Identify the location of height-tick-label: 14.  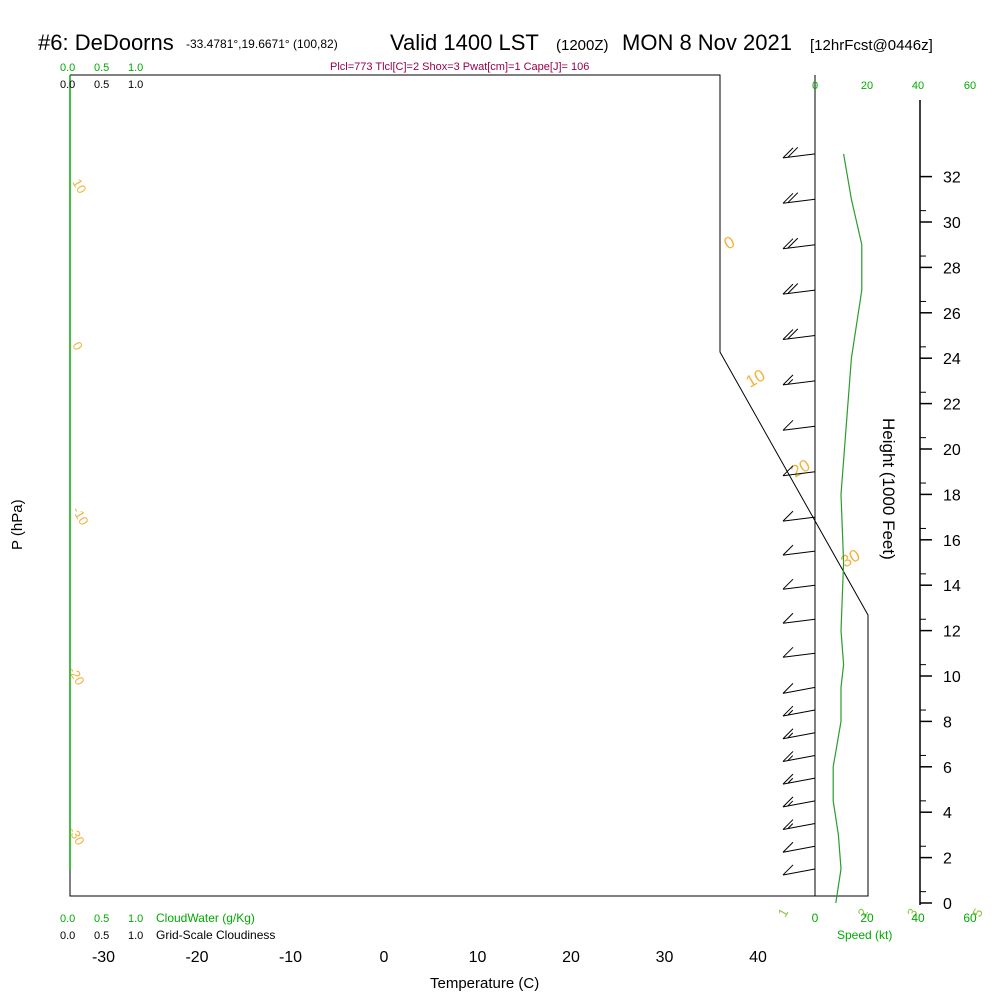
(952, 586).